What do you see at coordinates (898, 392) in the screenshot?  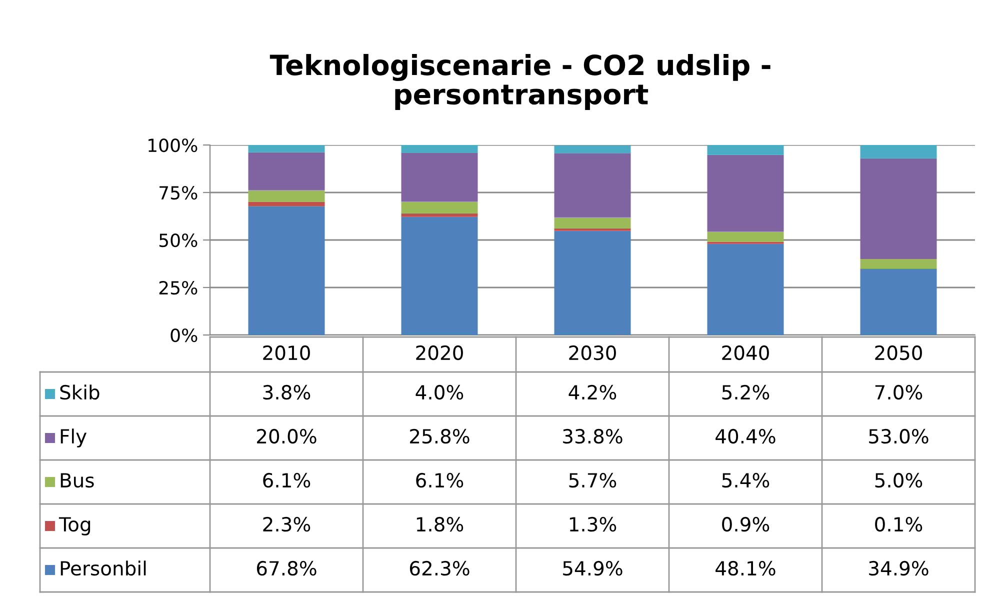 I see `data-label: 7.0%` at bounding box center [898, 392].